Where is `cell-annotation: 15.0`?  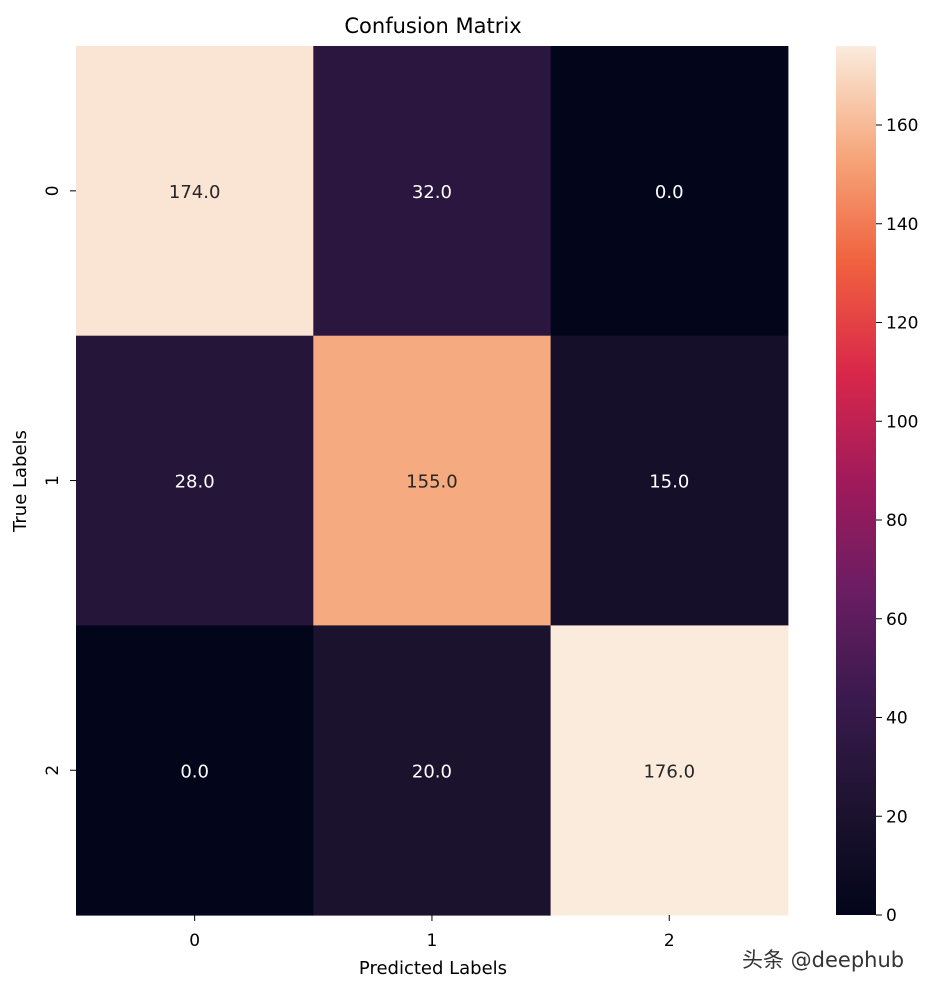
cell-annotation: 15.0 is located at coordinates (669, 482).